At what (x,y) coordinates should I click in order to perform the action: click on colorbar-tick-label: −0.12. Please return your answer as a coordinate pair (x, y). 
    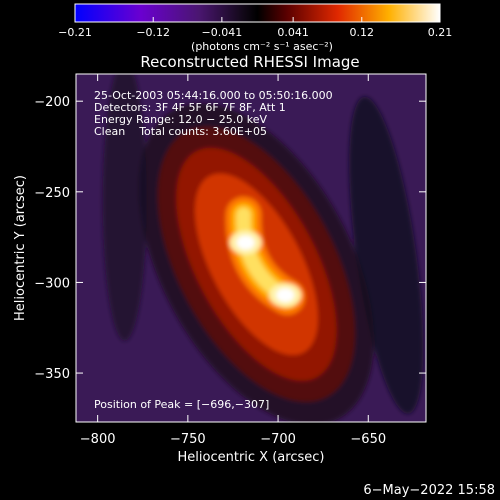
    Looking at the image, I should click on (153, 32).